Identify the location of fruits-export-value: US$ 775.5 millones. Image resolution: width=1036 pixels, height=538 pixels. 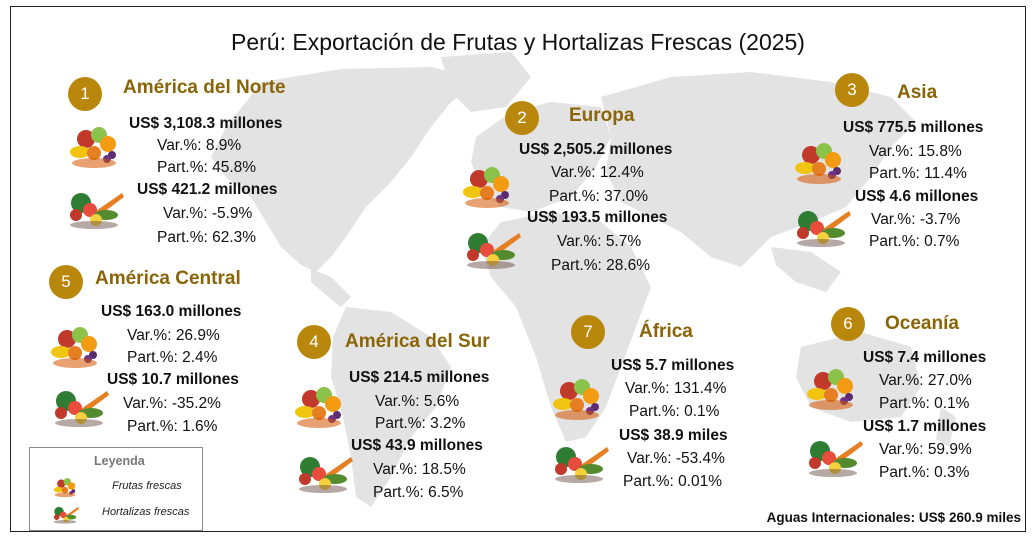
(913, 127).